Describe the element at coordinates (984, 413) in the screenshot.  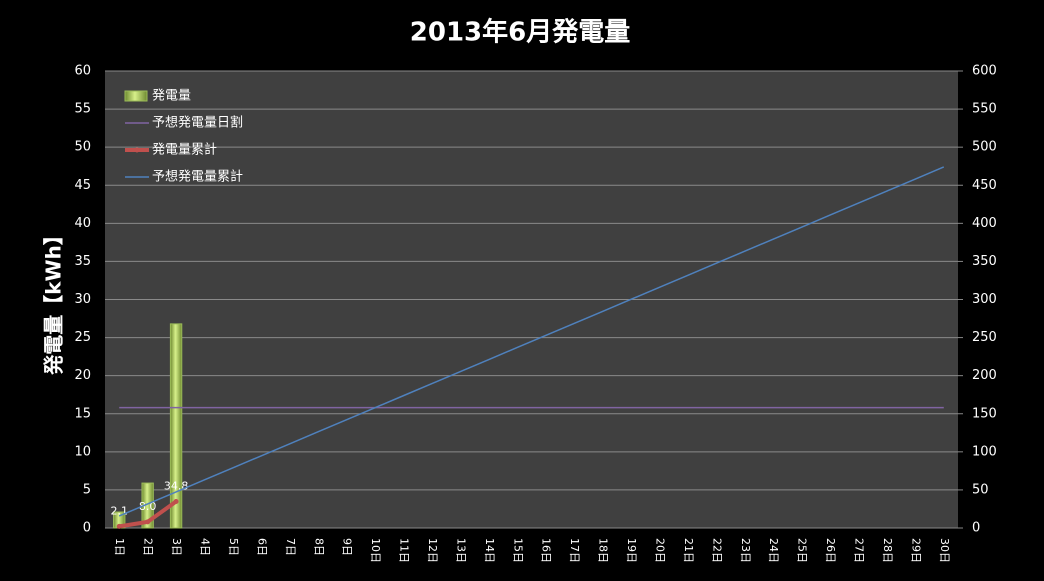
I see `y2-tick-label: 150` at that location.